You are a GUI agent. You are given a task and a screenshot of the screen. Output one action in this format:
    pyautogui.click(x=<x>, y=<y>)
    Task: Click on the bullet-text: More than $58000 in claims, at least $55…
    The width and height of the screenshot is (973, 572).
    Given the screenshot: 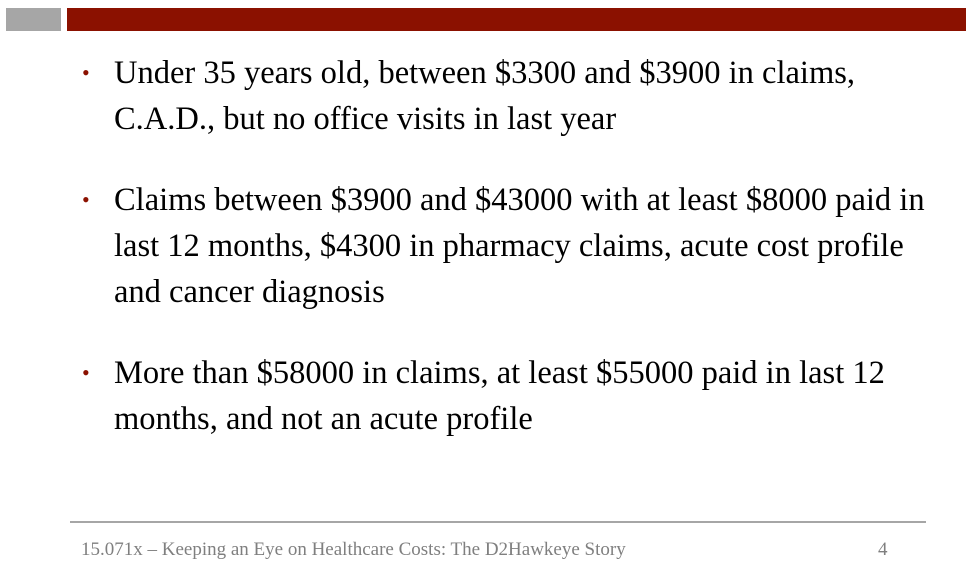 What is the action you would take?
    pyautogui.click(x=499, y=396)
    